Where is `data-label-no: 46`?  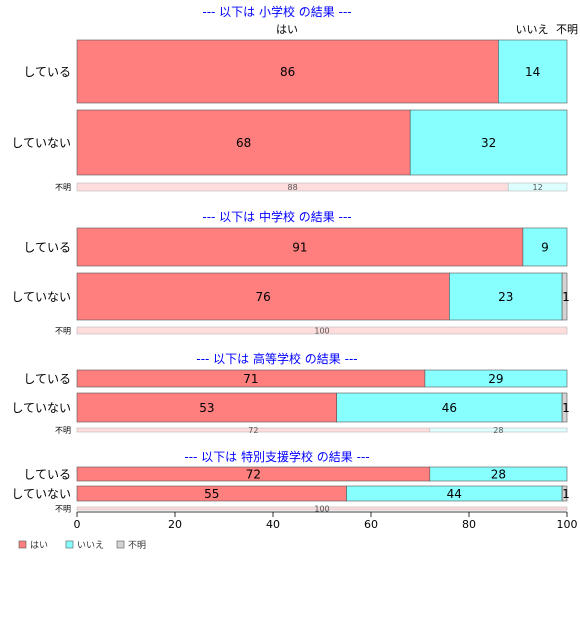 data-label-no: 46 is located at coordinates (449, 408).